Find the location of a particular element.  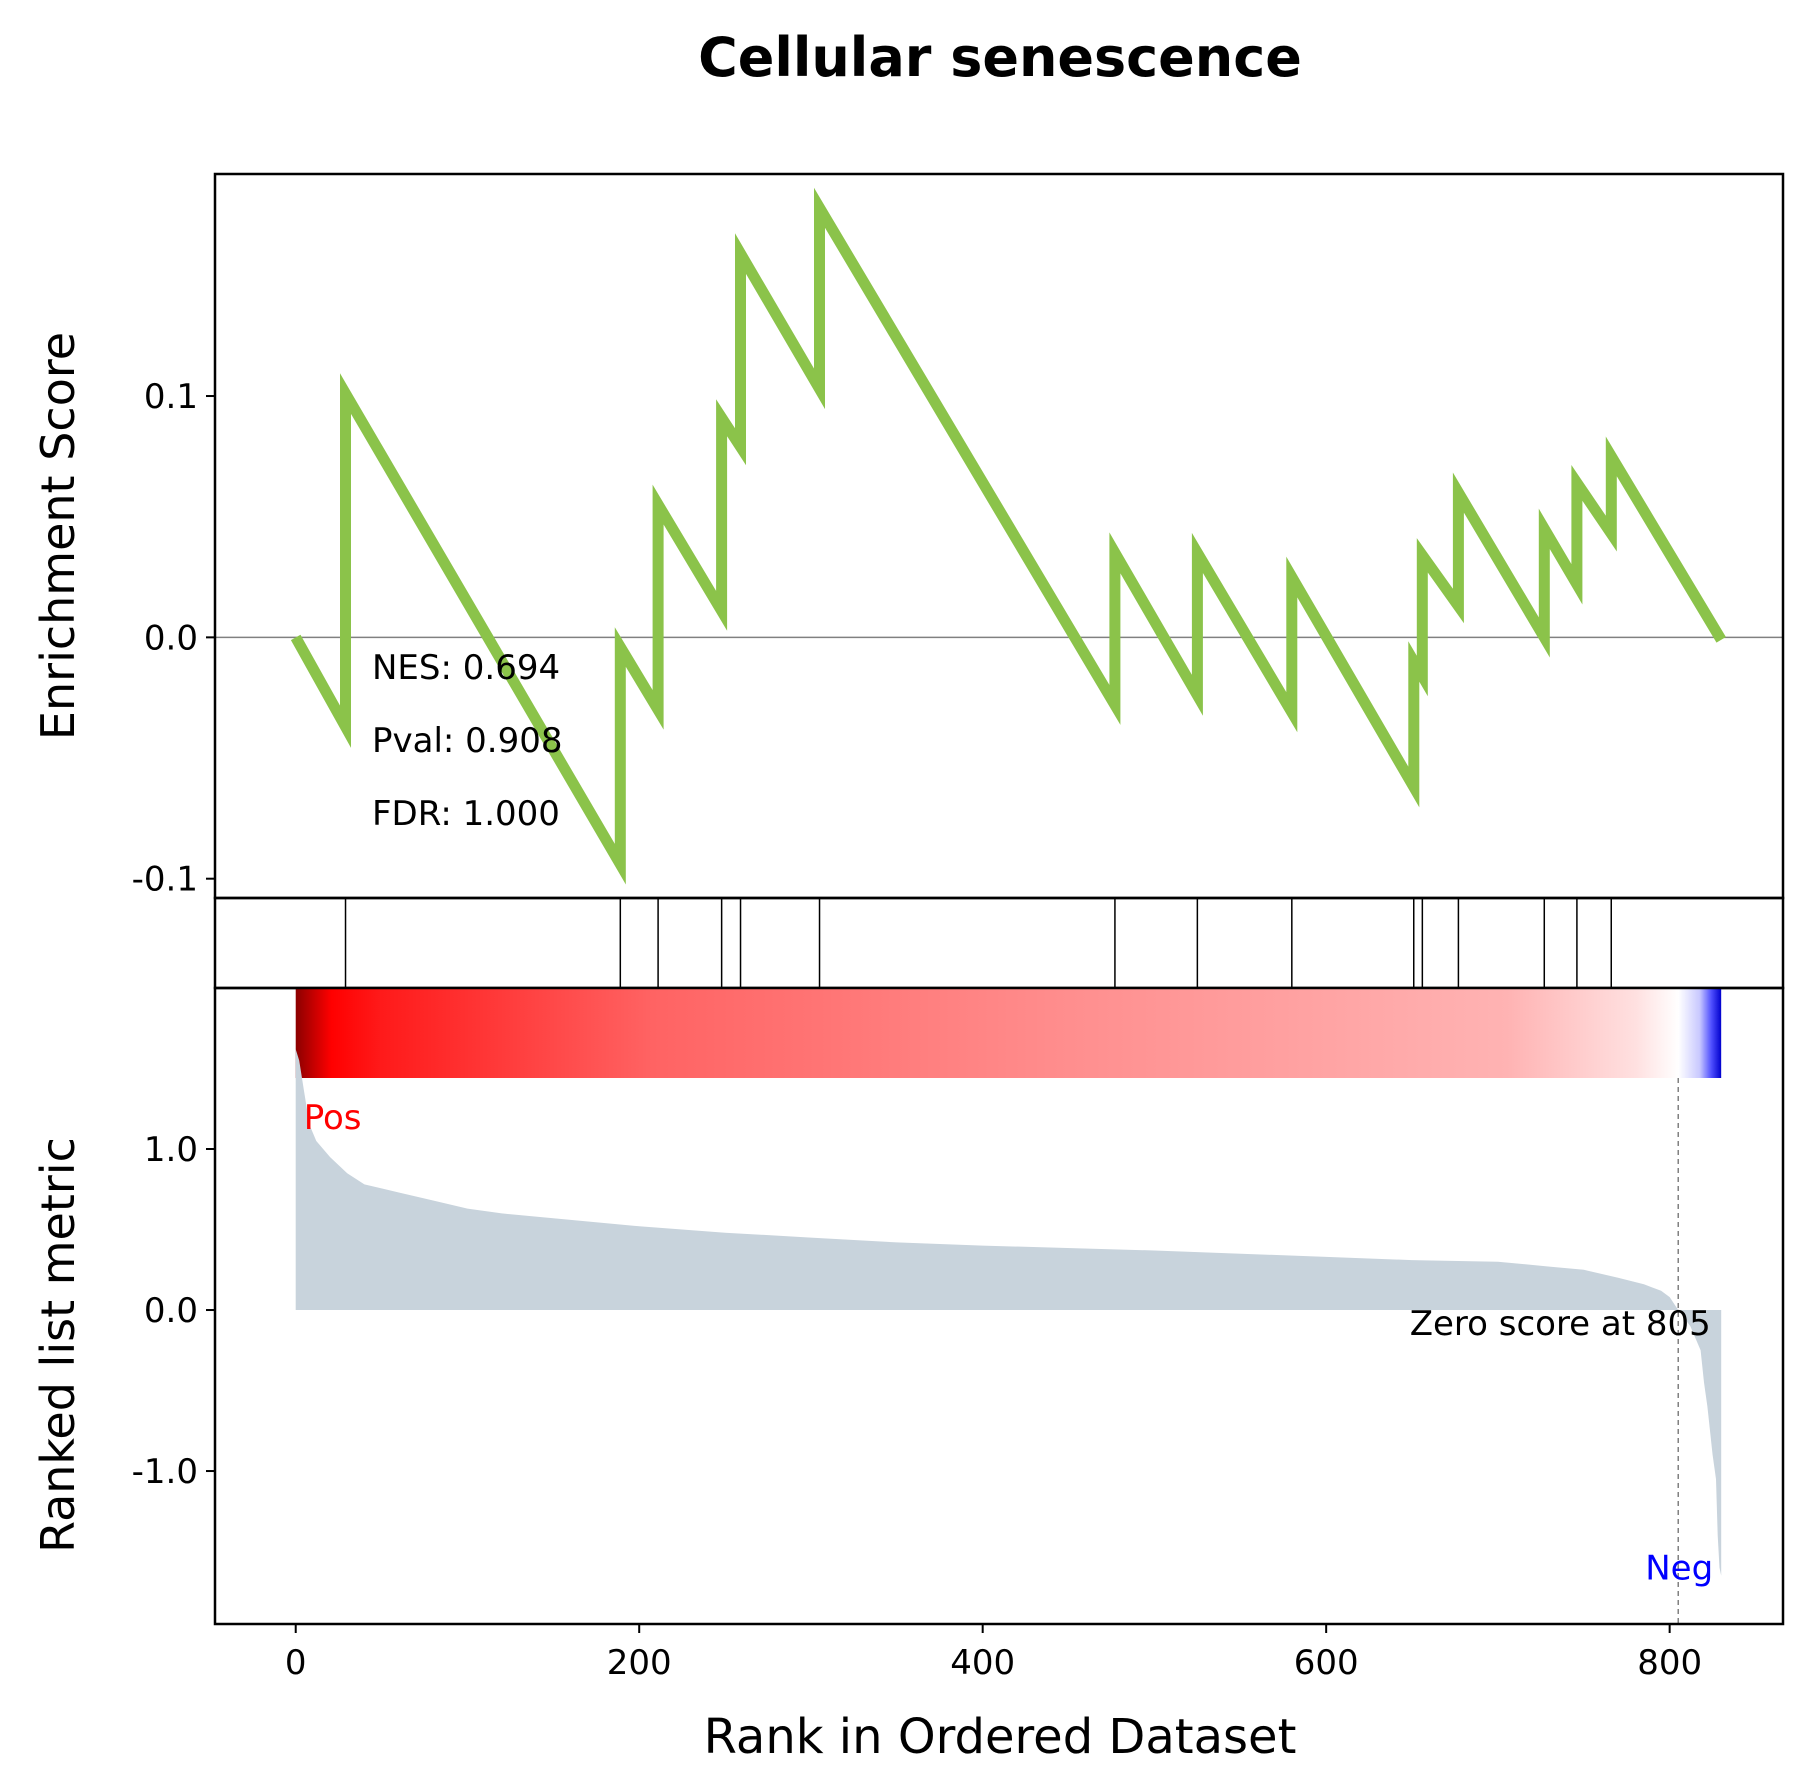

pos-label: Pos is located at coordinates (333, 1118).